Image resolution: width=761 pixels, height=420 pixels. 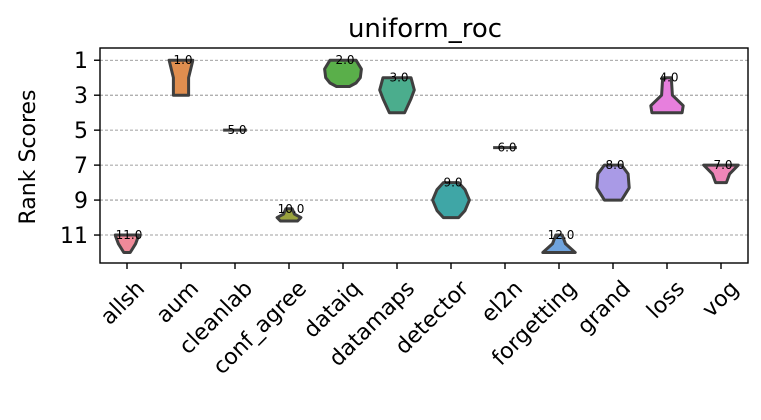 What do you see at coordinates (81, 61) in the screenshot?
I see `y-tick-label: 1` at bounding box center [81, 61].